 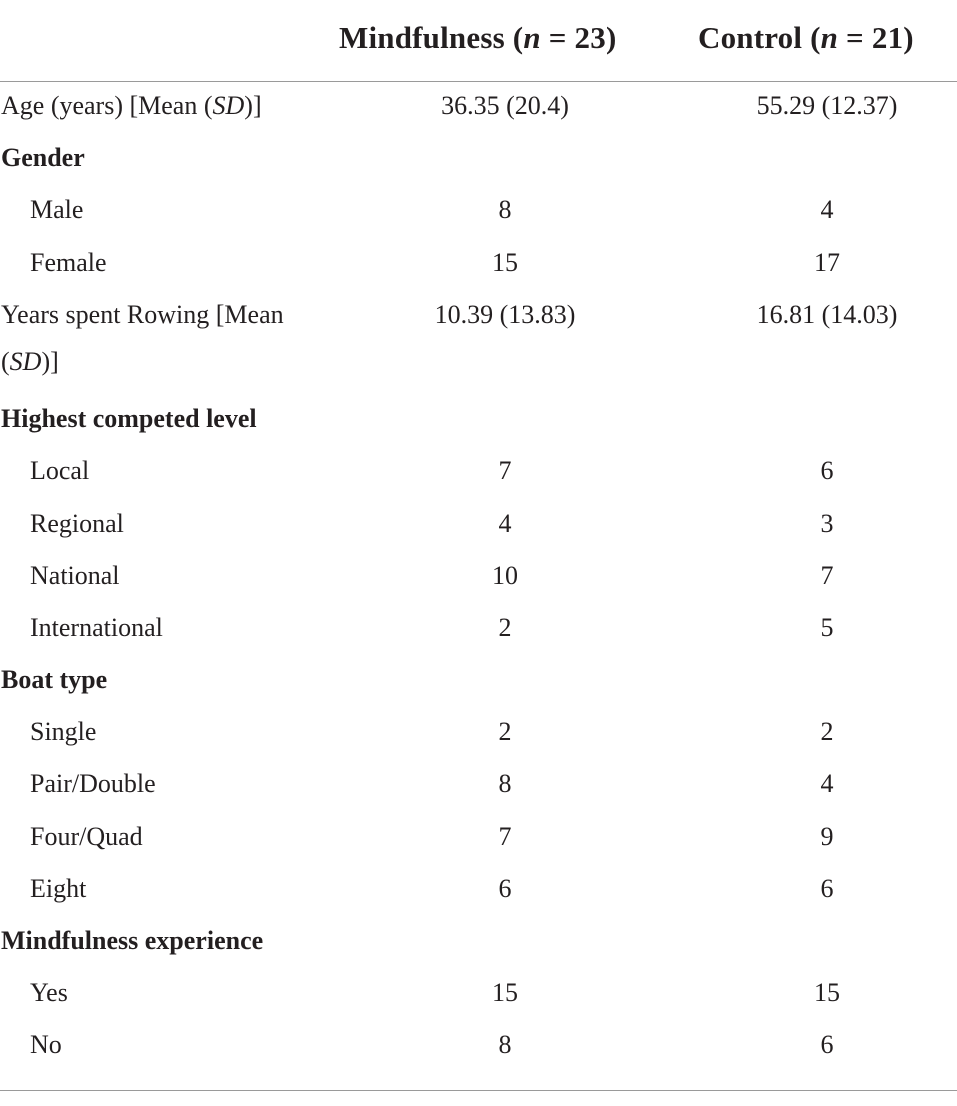 I want to click on header-control: Control (n = 21), so click(x=806, y=37).